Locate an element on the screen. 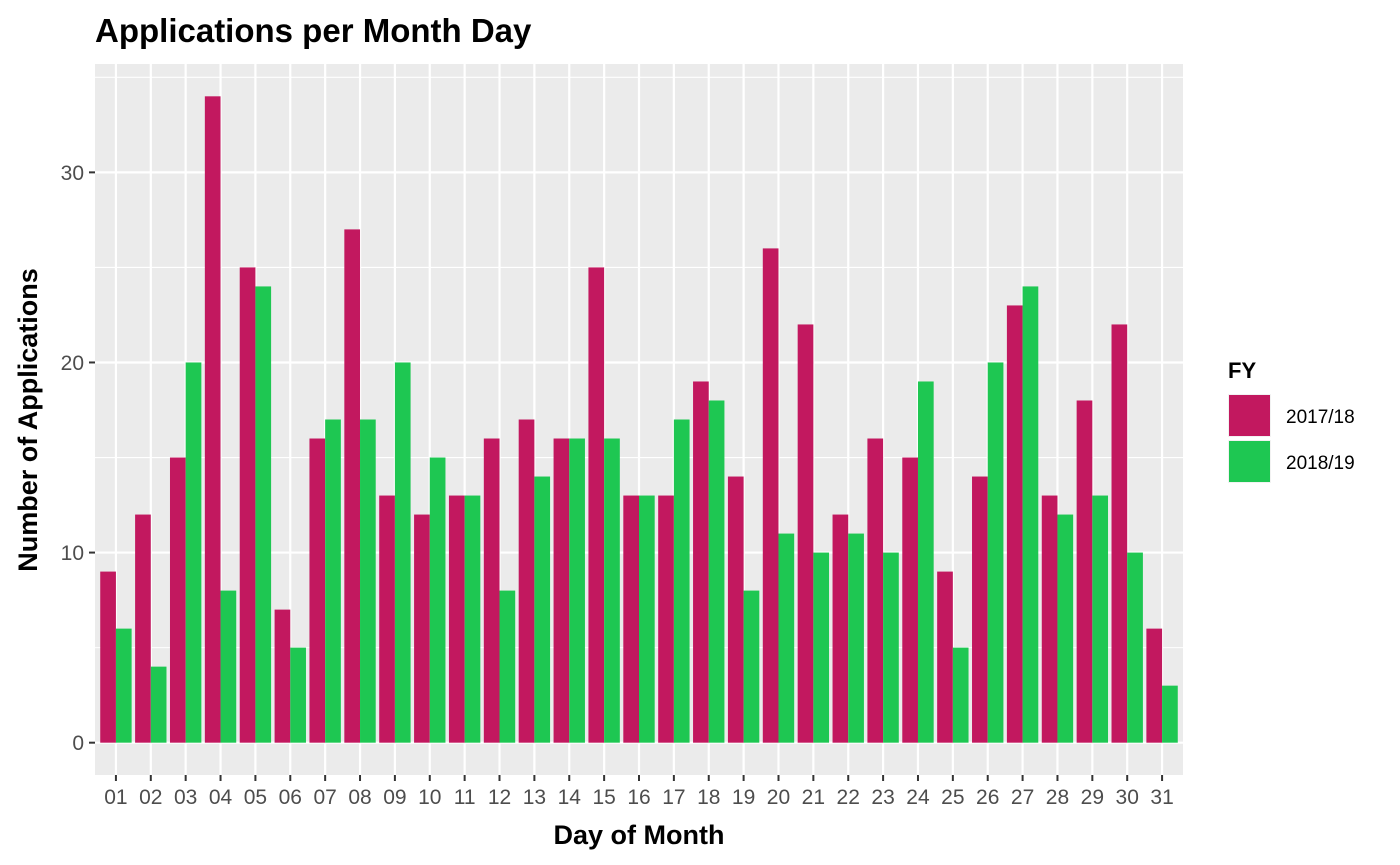  x-tick-label: 05 is located at coordinates (255, 797).